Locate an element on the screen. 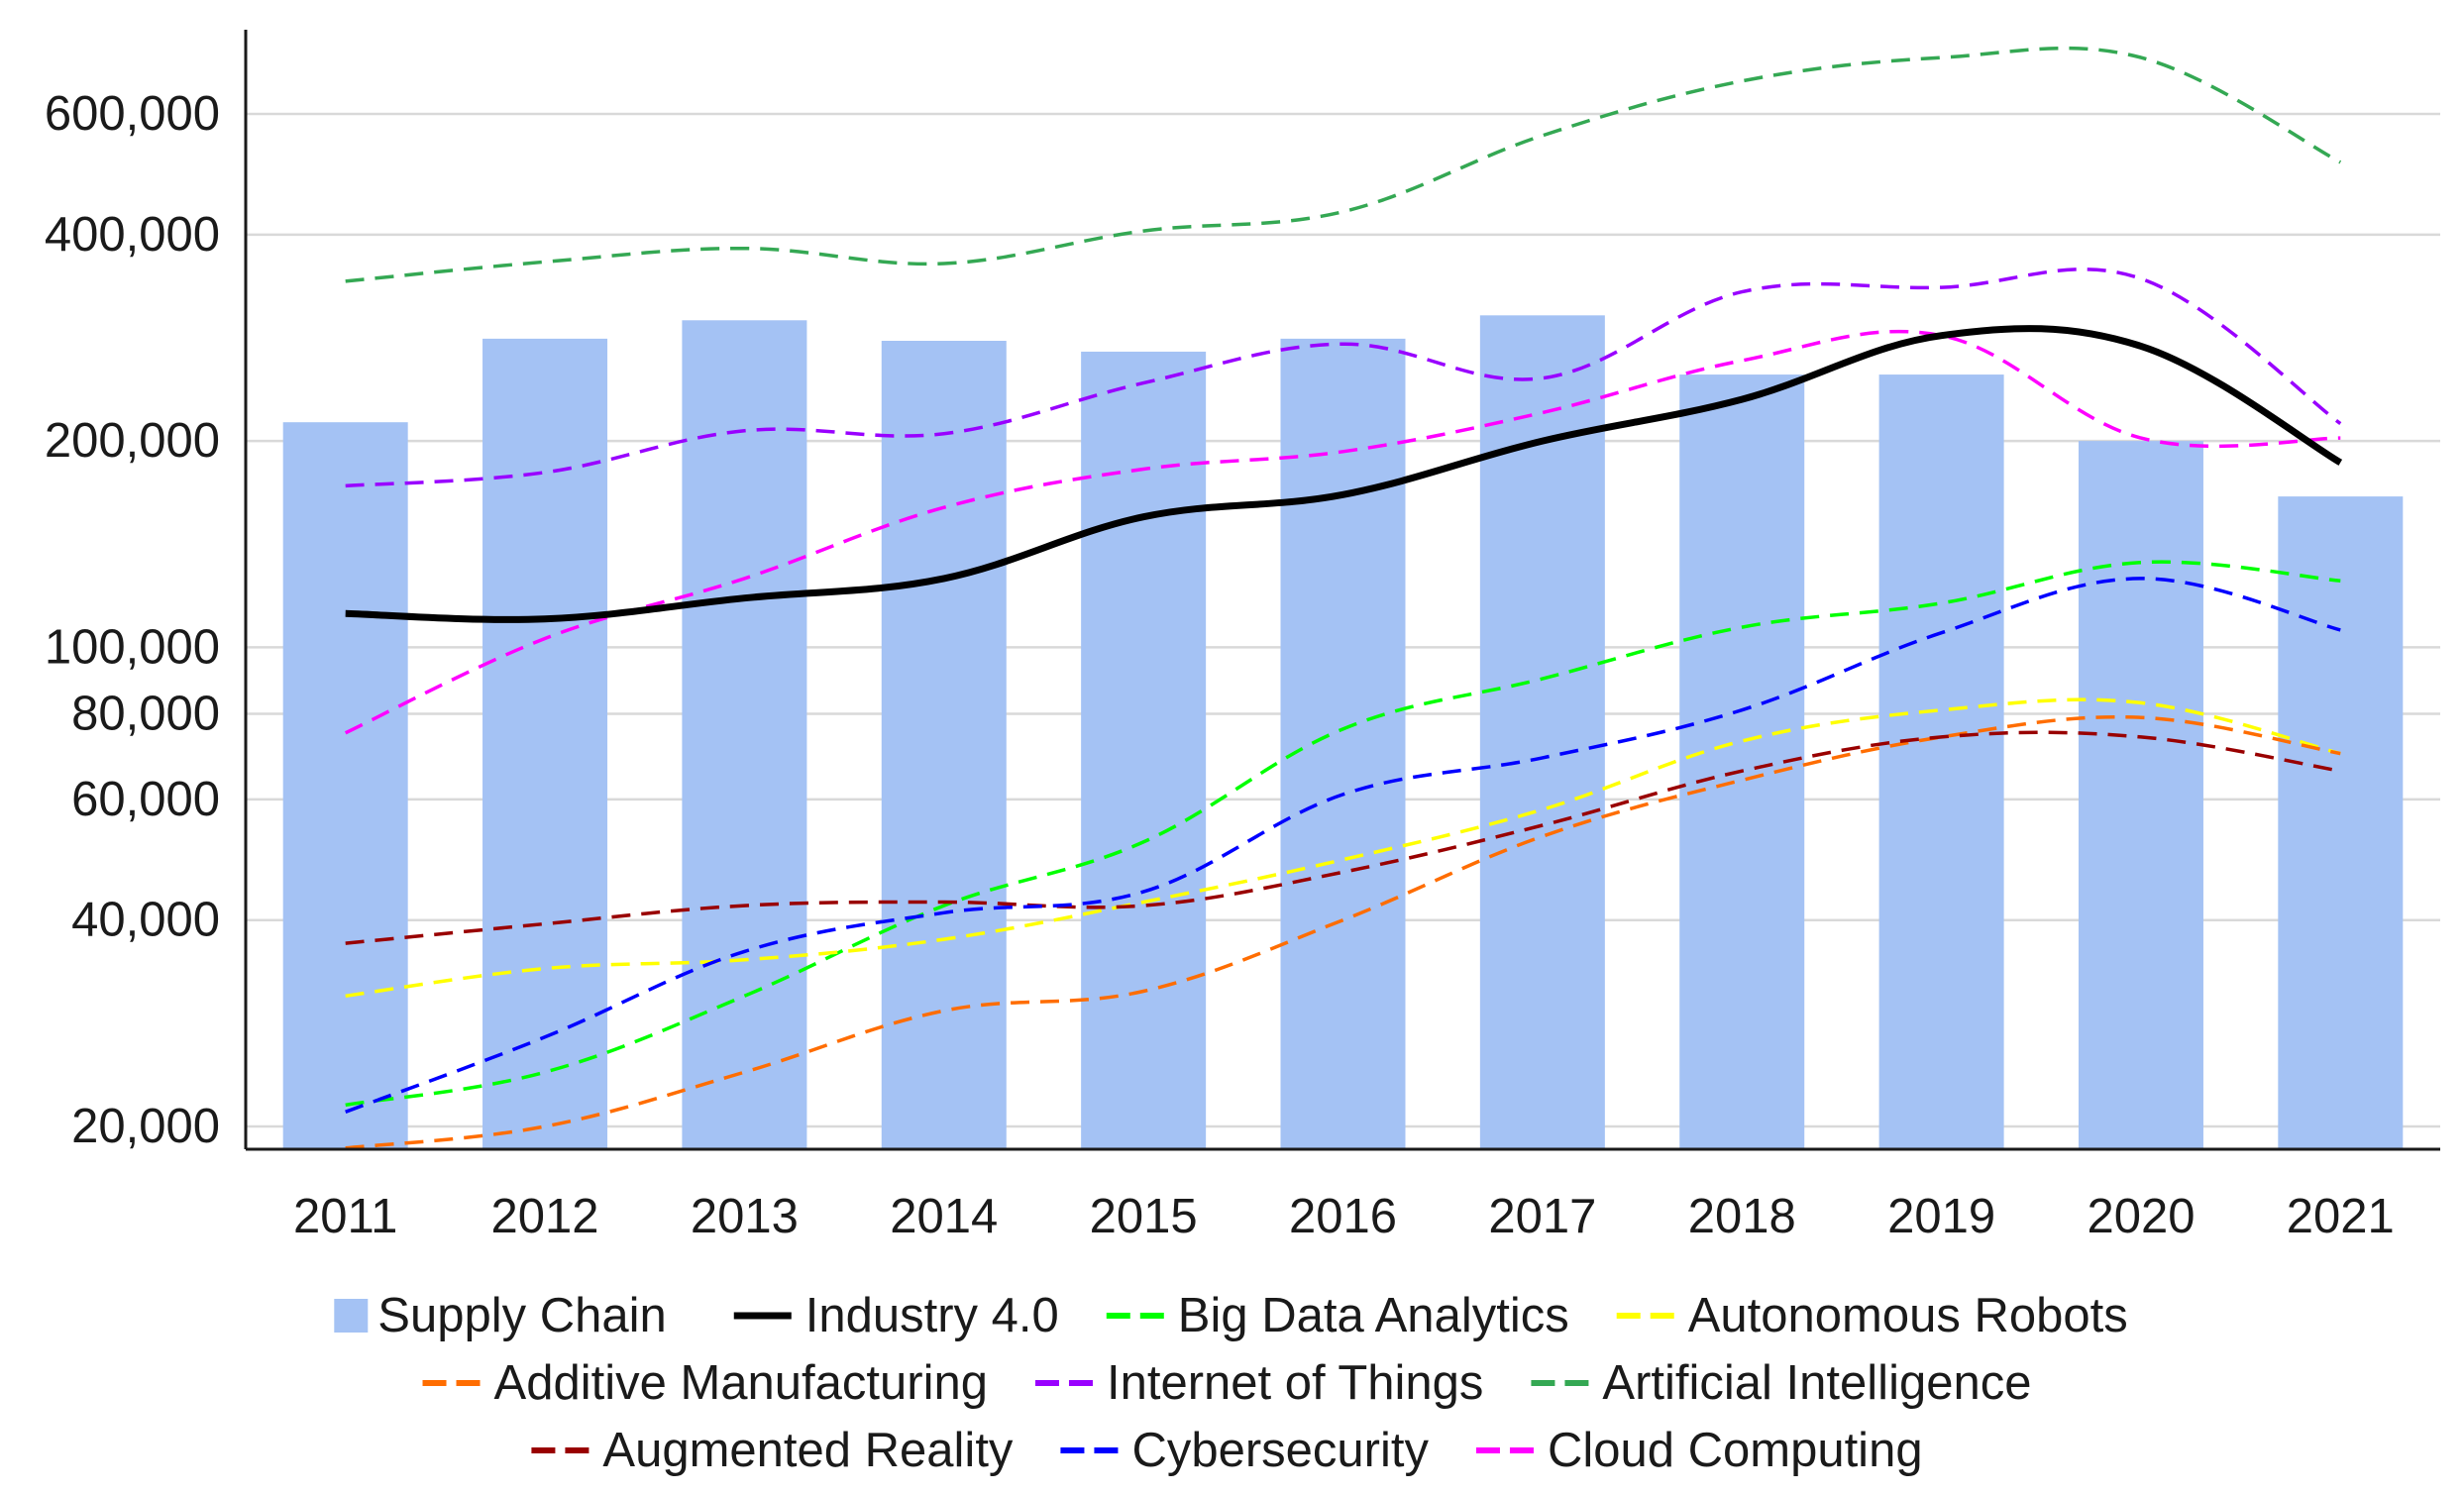  legend-swatch-supply-chain is located at coordinates (351, 1316).